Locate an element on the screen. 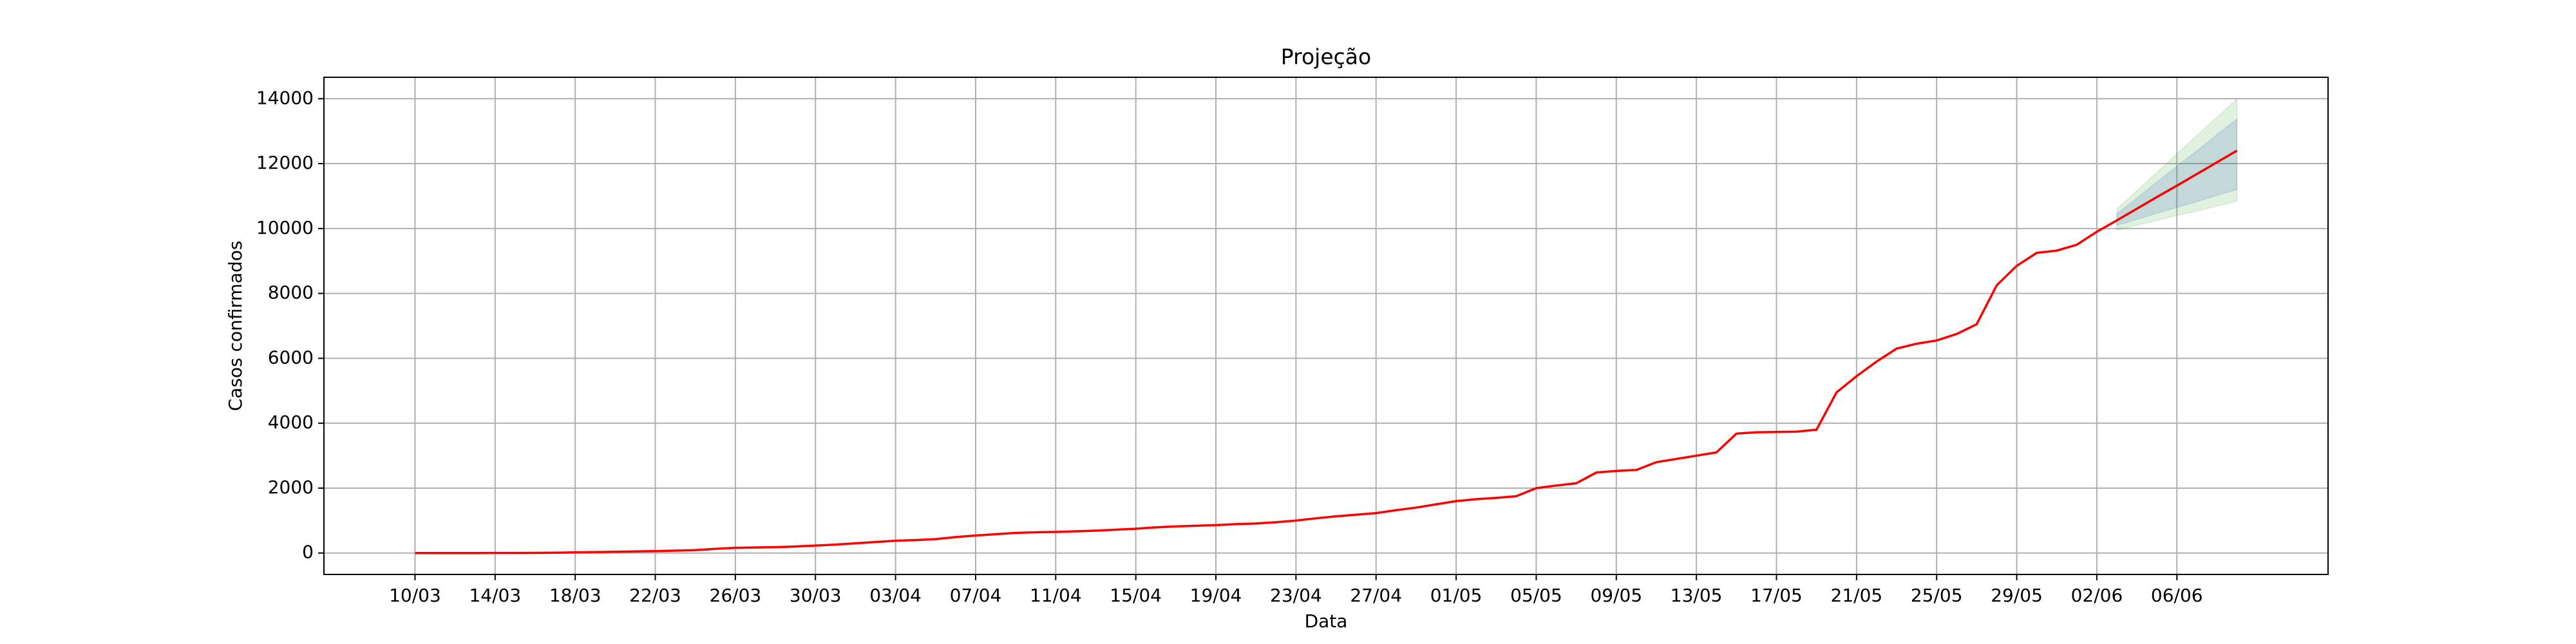 Image resolution: width=2576 pixels, height=644 pixels. y-tick-label: 6000 is located at coordinates (291, 357).